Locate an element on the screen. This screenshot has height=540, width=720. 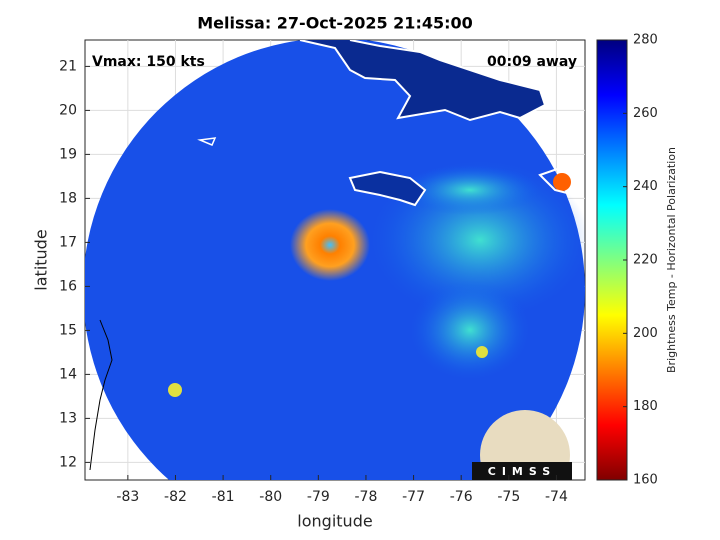
cuba-coast is located at coordinates (423, 81).